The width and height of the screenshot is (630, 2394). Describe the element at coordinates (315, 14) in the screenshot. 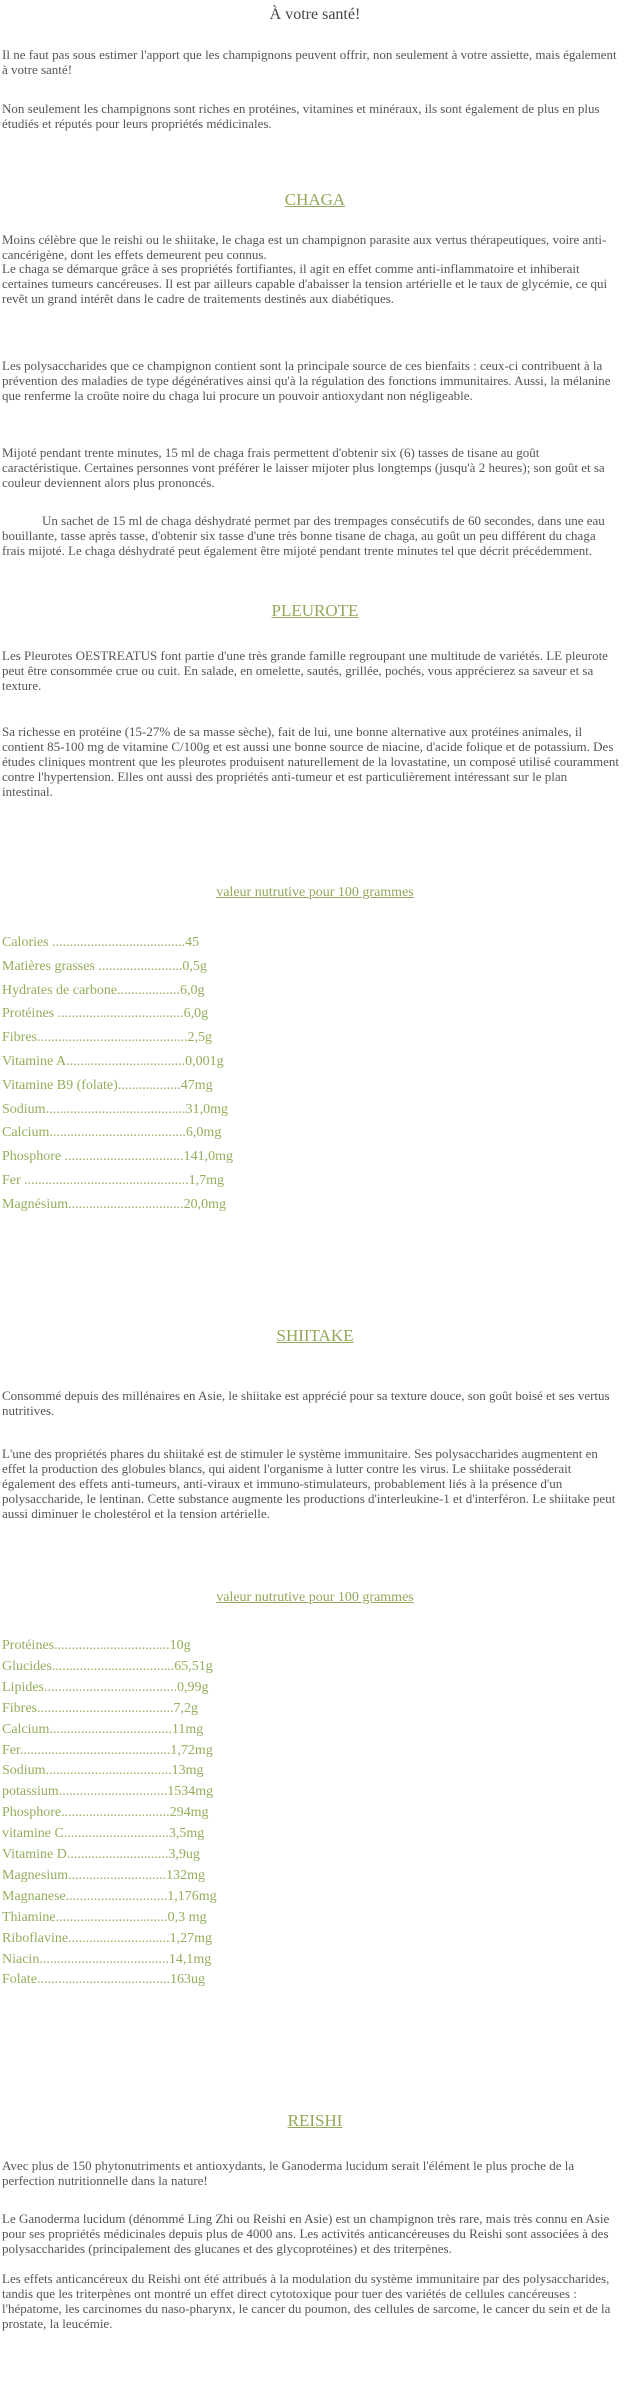

I see `page-title: À votre santé!` at that location.